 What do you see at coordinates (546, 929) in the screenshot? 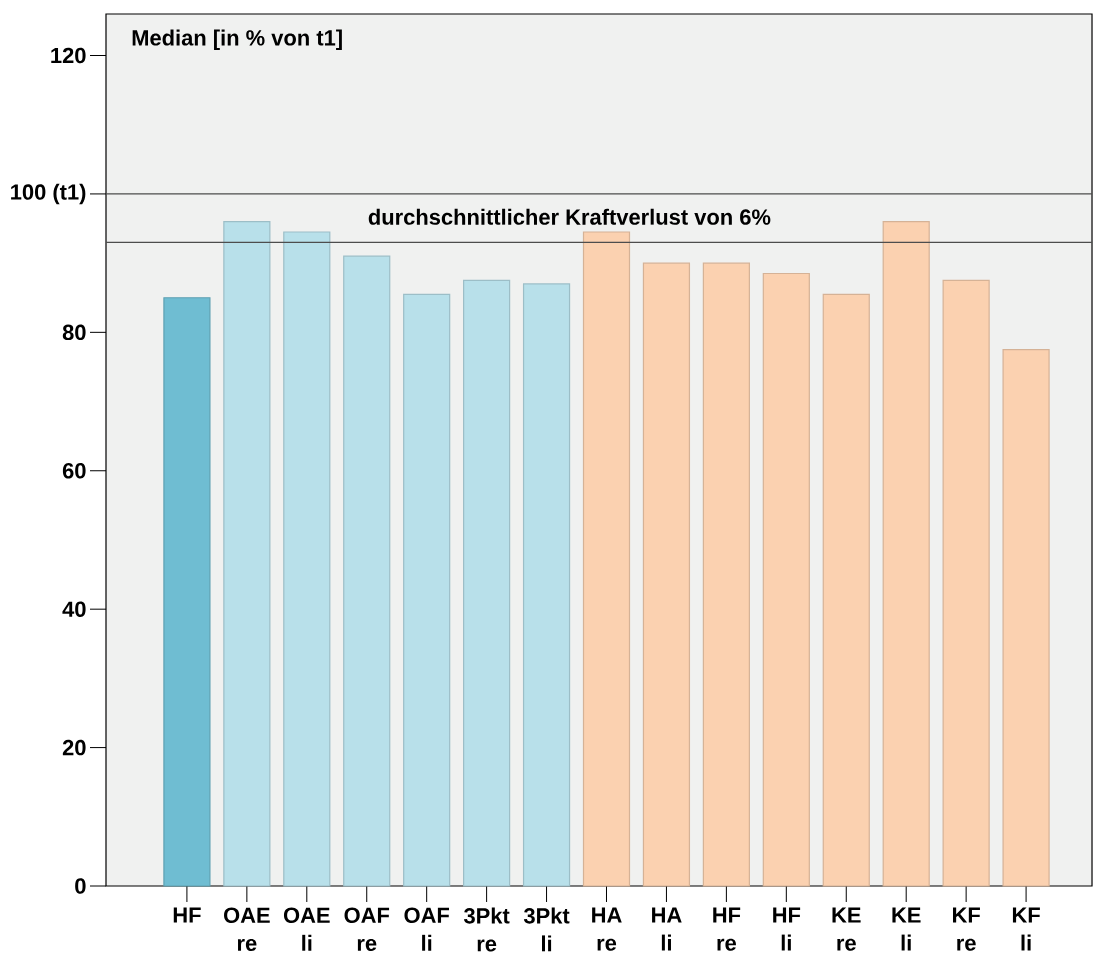
I see `x-tick-label: 3Pkt li` at bounding box center [546, 929].